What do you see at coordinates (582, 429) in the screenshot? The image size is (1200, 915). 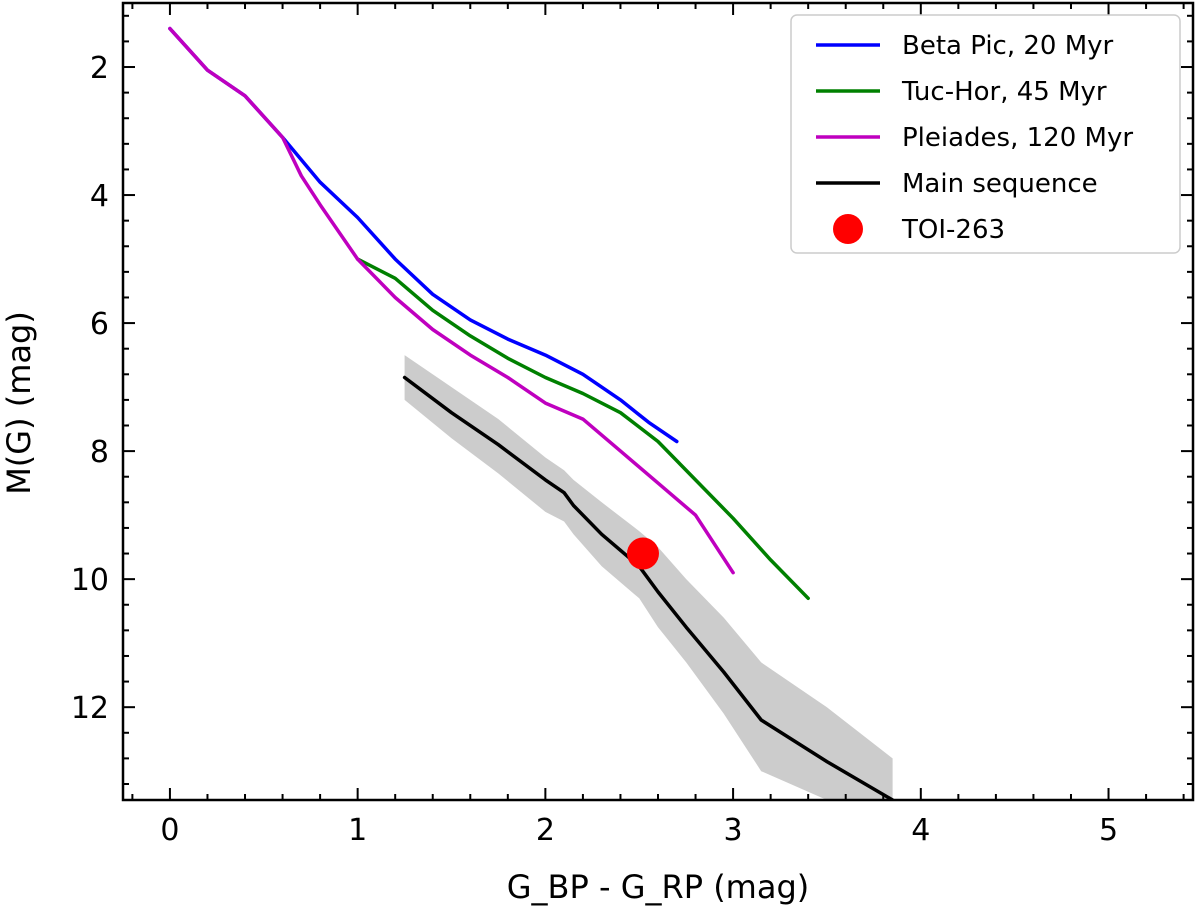 I see `tuc-hor-45-myr-line` at bounding box center [582, 429].